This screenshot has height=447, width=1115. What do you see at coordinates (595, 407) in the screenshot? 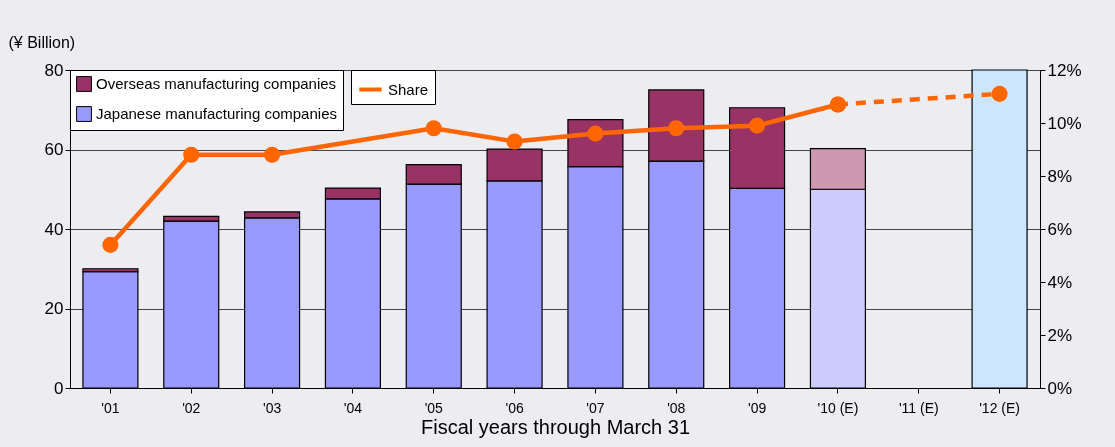
I see `x-tick-label: '07` at bounding box center [595, 407].